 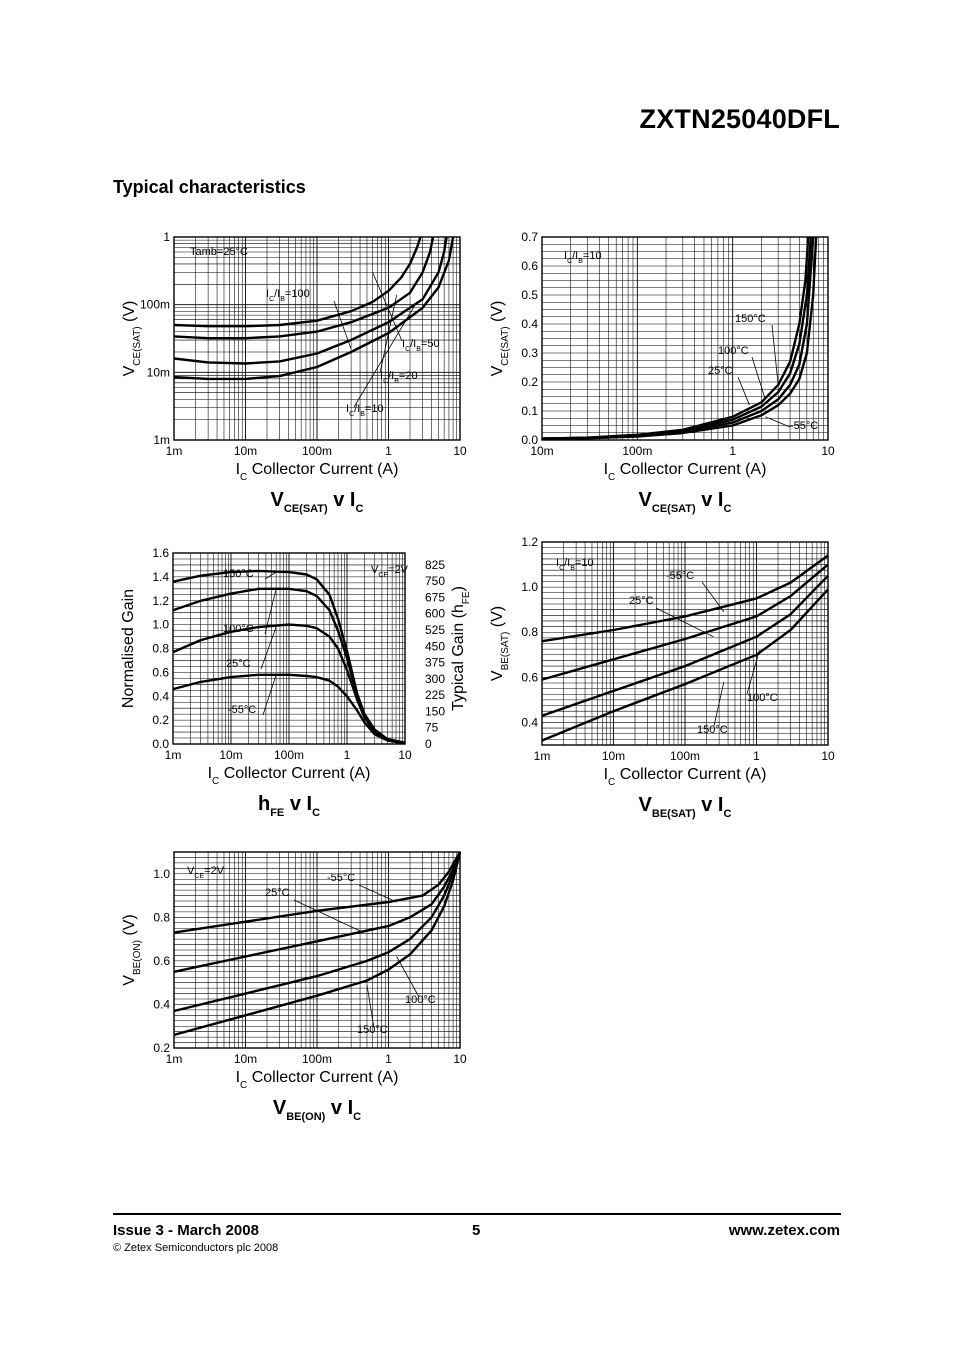 What do you see at coordinates (160, 553) in the screenshot?
I see `y-tick-label: 1.6` at bounding box center [160, 553].